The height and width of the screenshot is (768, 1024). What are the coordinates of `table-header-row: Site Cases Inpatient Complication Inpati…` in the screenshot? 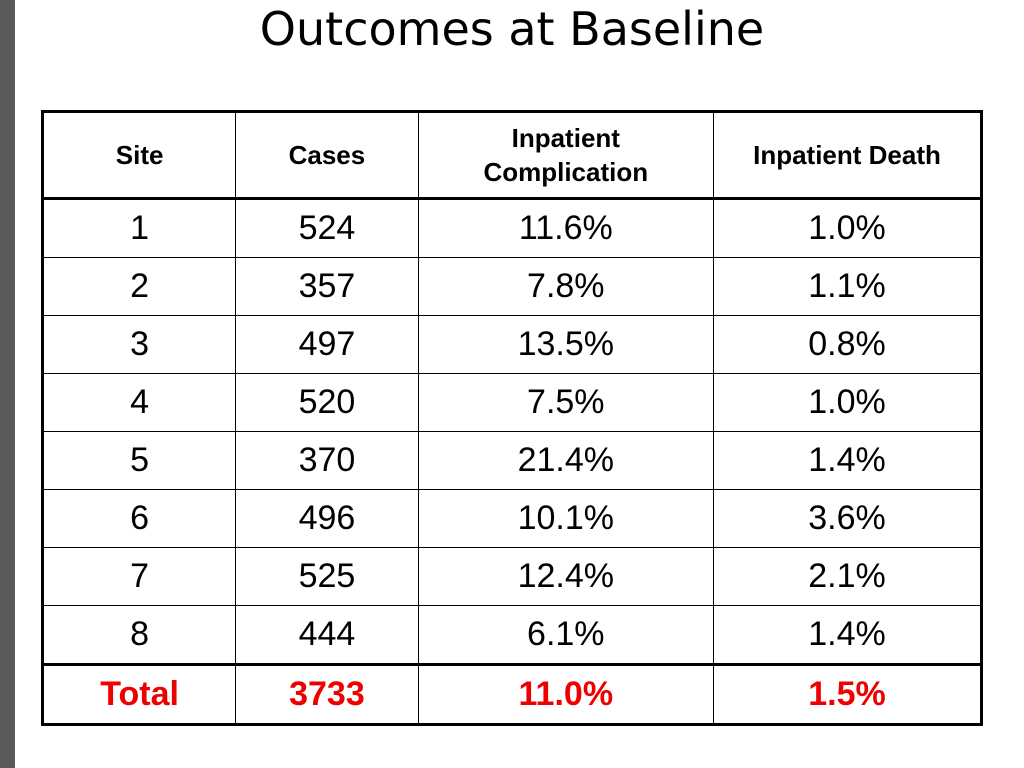 It's located at (512, 155).